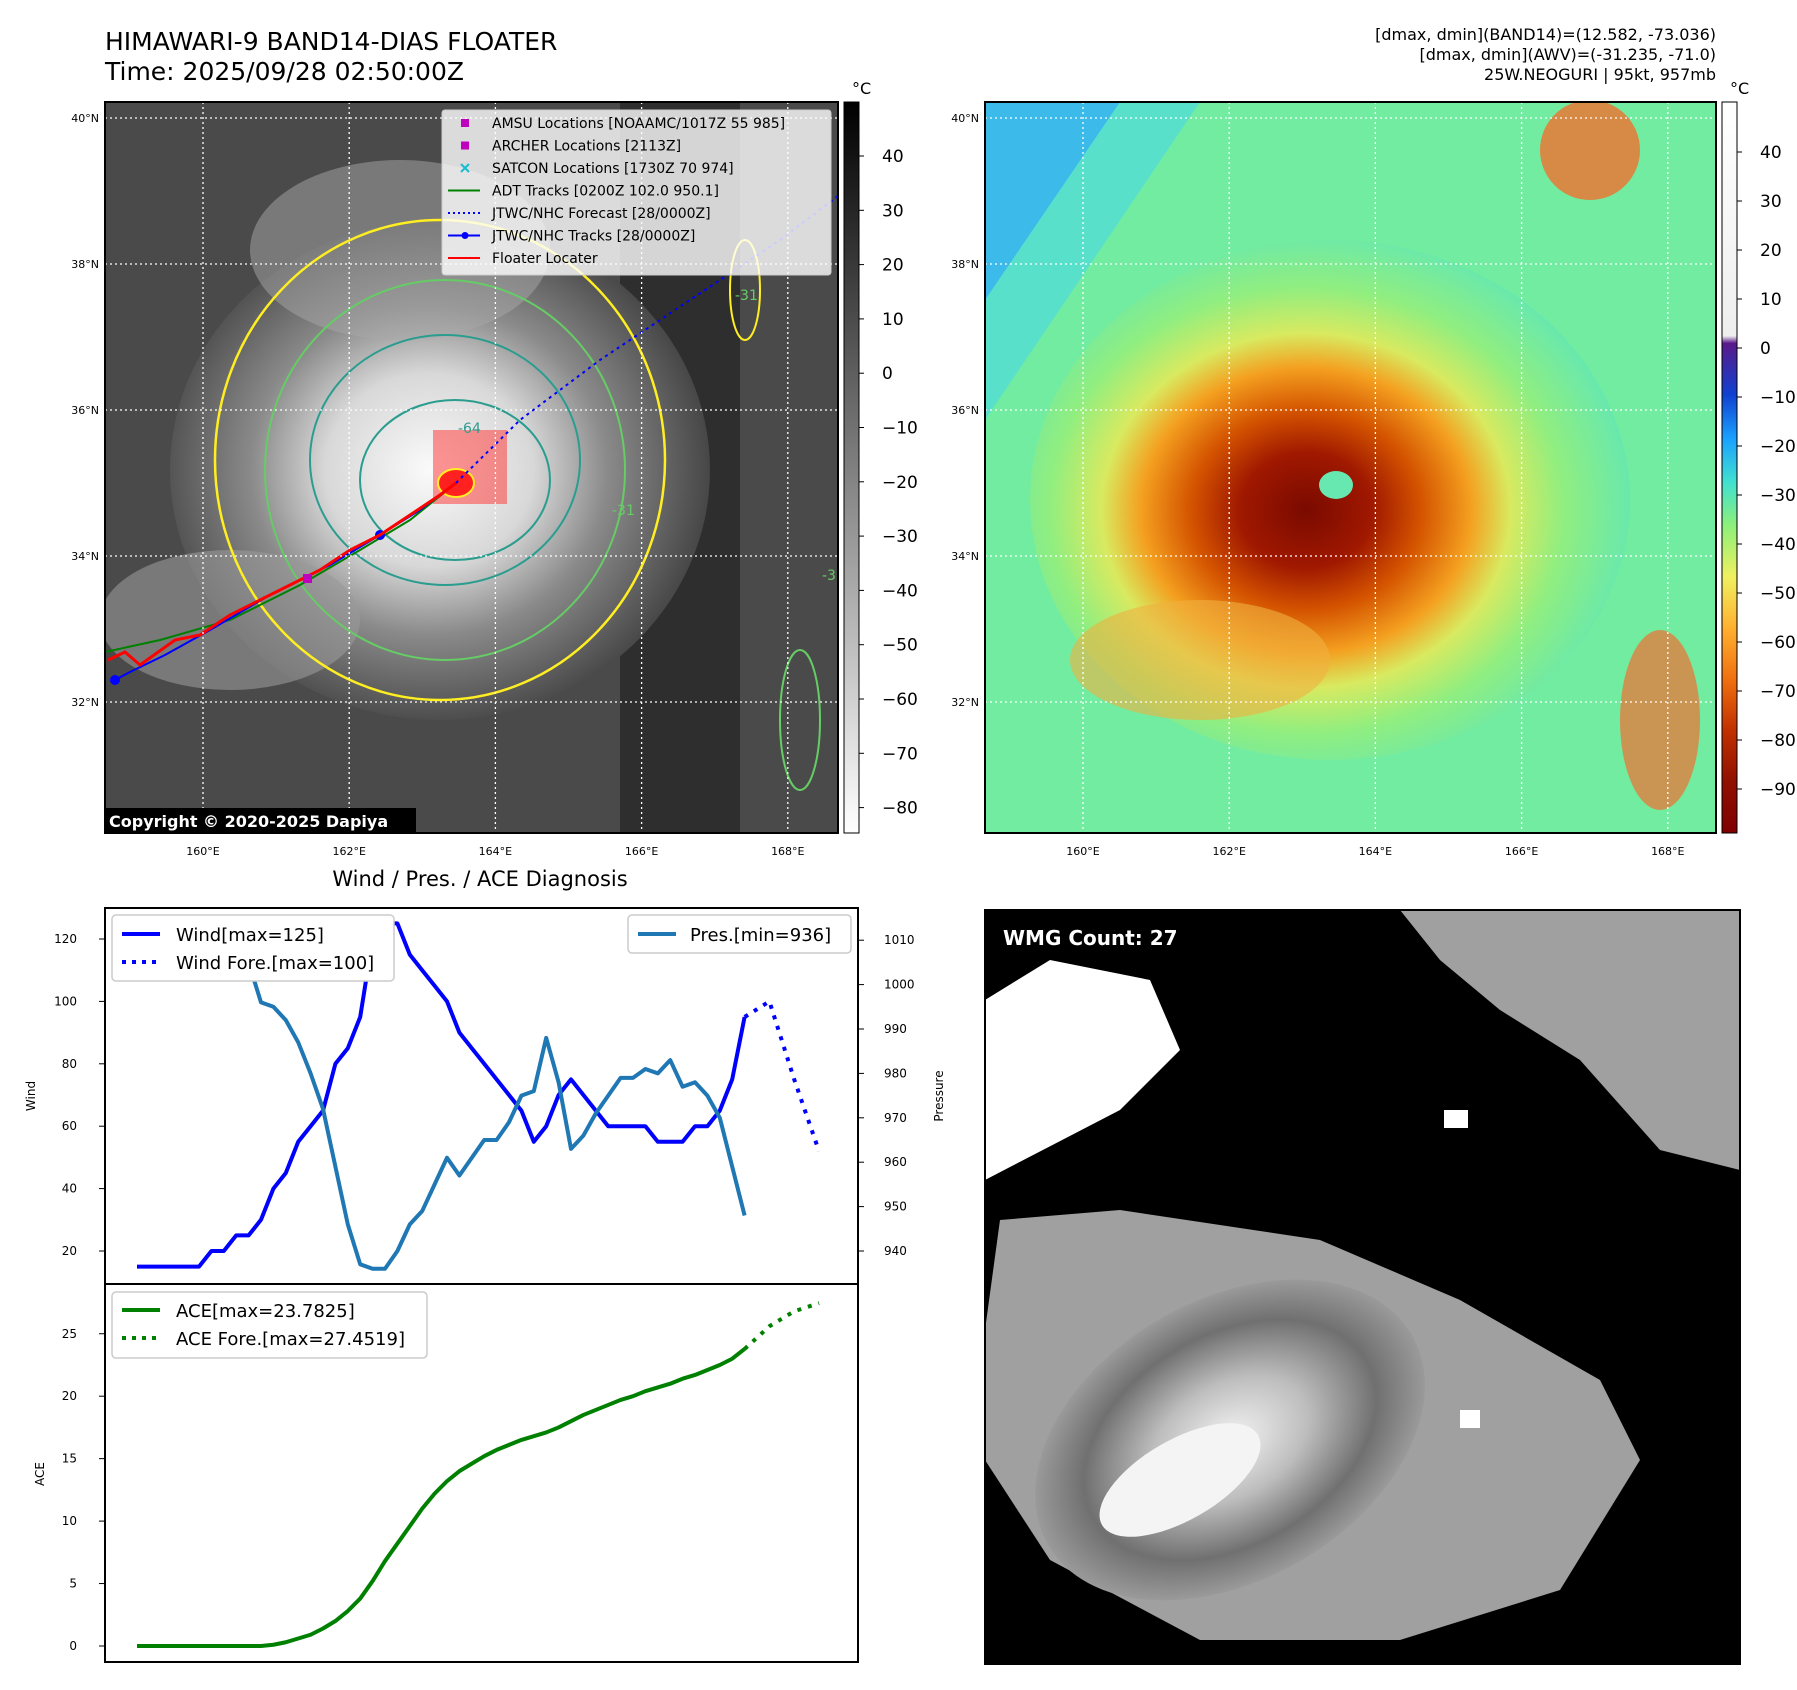 The image size is (1797, 1690). What do you see at coordinates (465, 235) in the screenshot?
I see `legend-dot` at bounding box center [465, 235].